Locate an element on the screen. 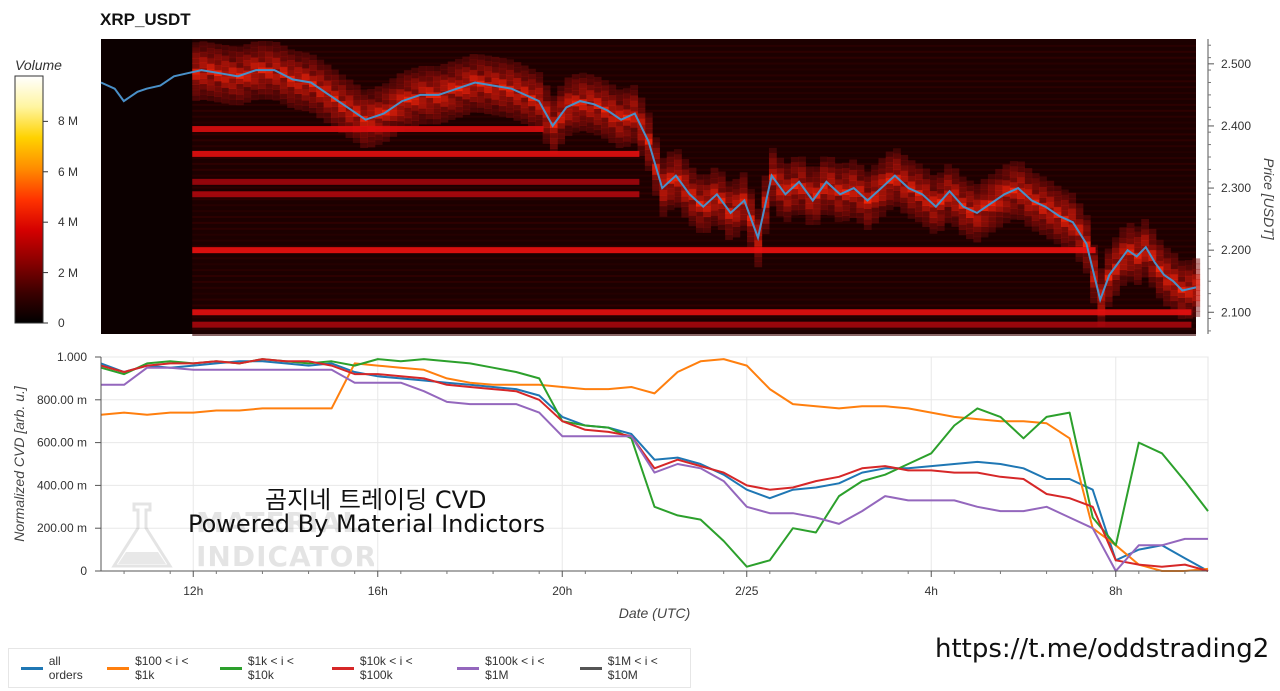 The width and height of the screenshot is (1280, 691). legend-item: all orders is located at coordinates (59, 668).